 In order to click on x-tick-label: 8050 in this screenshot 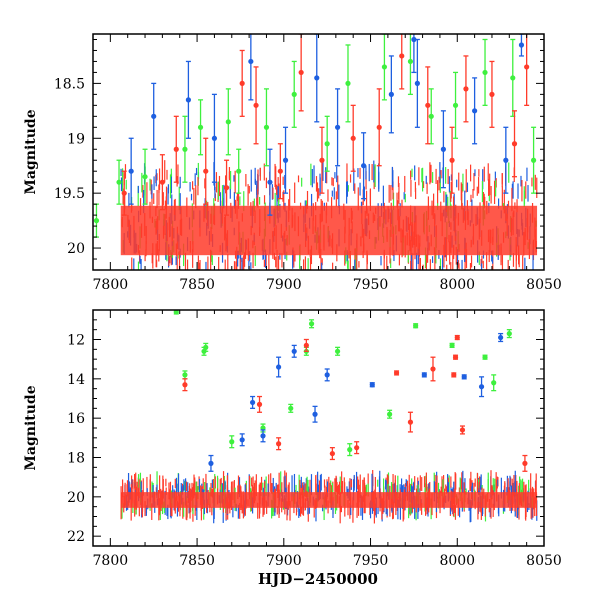, I will do `click(544, 285)`.